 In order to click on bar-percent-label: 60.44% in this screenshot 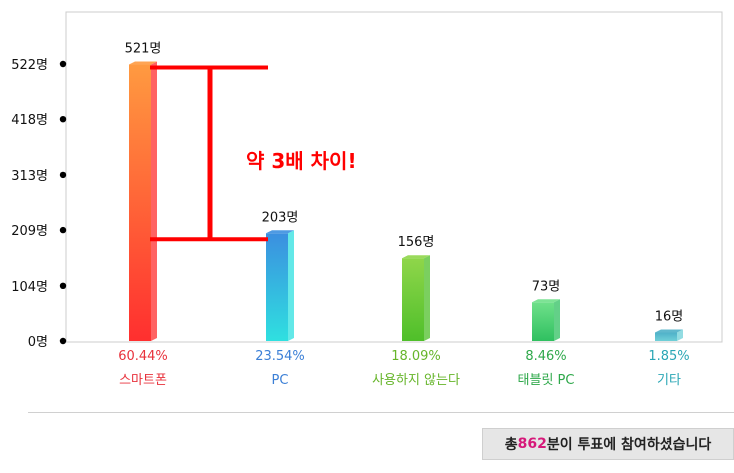, I will do `click(143, 356)`.